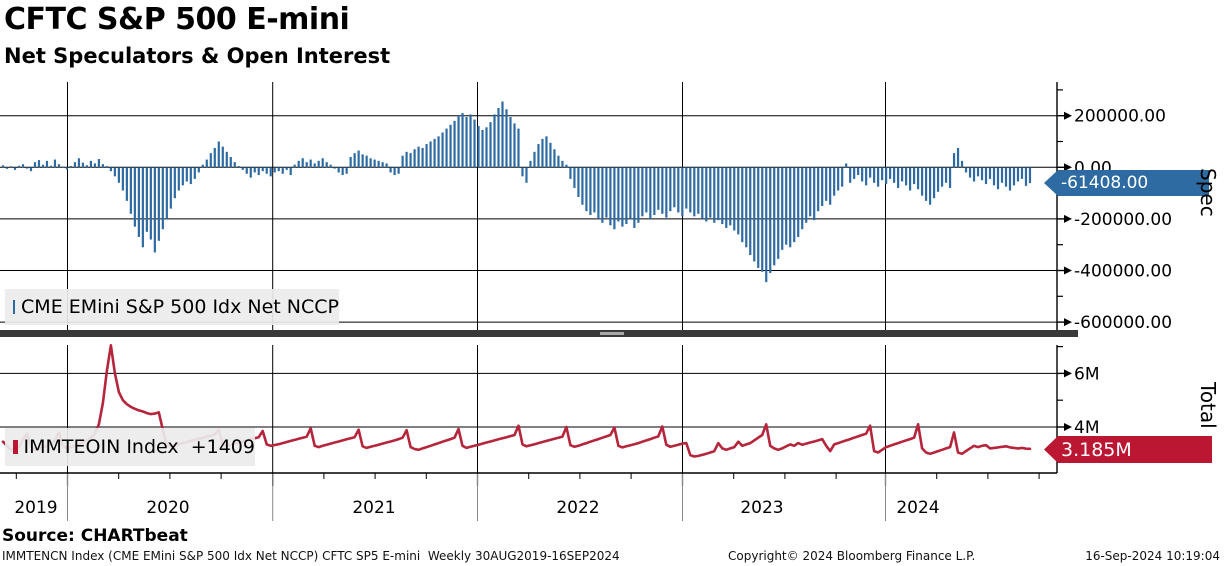 This screenshot has width=1224, height=566. What do you see at coordinates (1105, 183) in the screenshot?
I see `spec-last-value: -61408.00` at bounding box center [1105, 183].